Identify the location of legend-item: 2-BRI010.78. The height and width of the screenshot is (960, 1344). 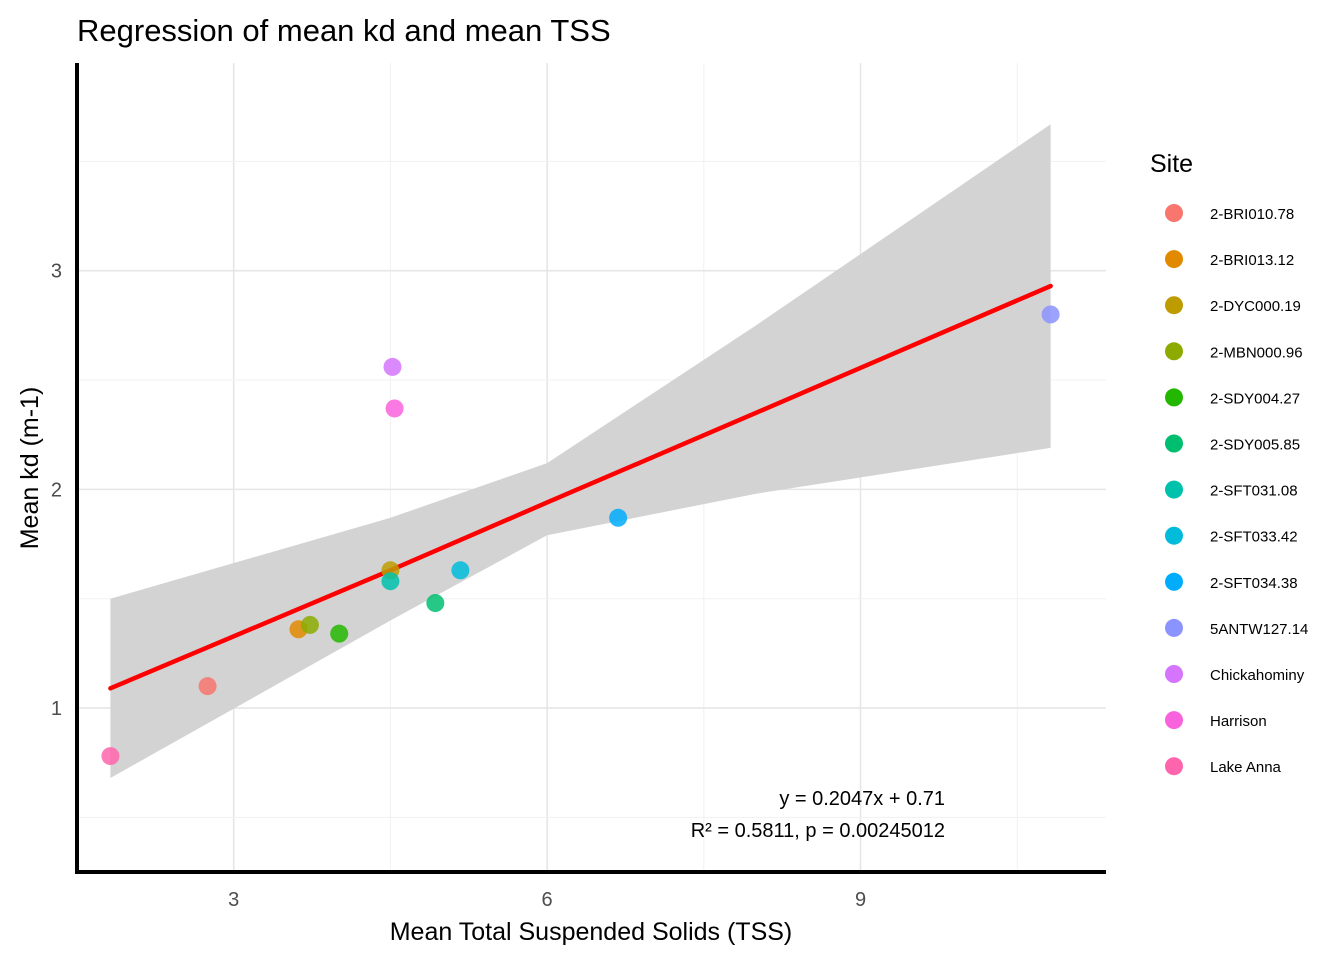
(1229, 213).